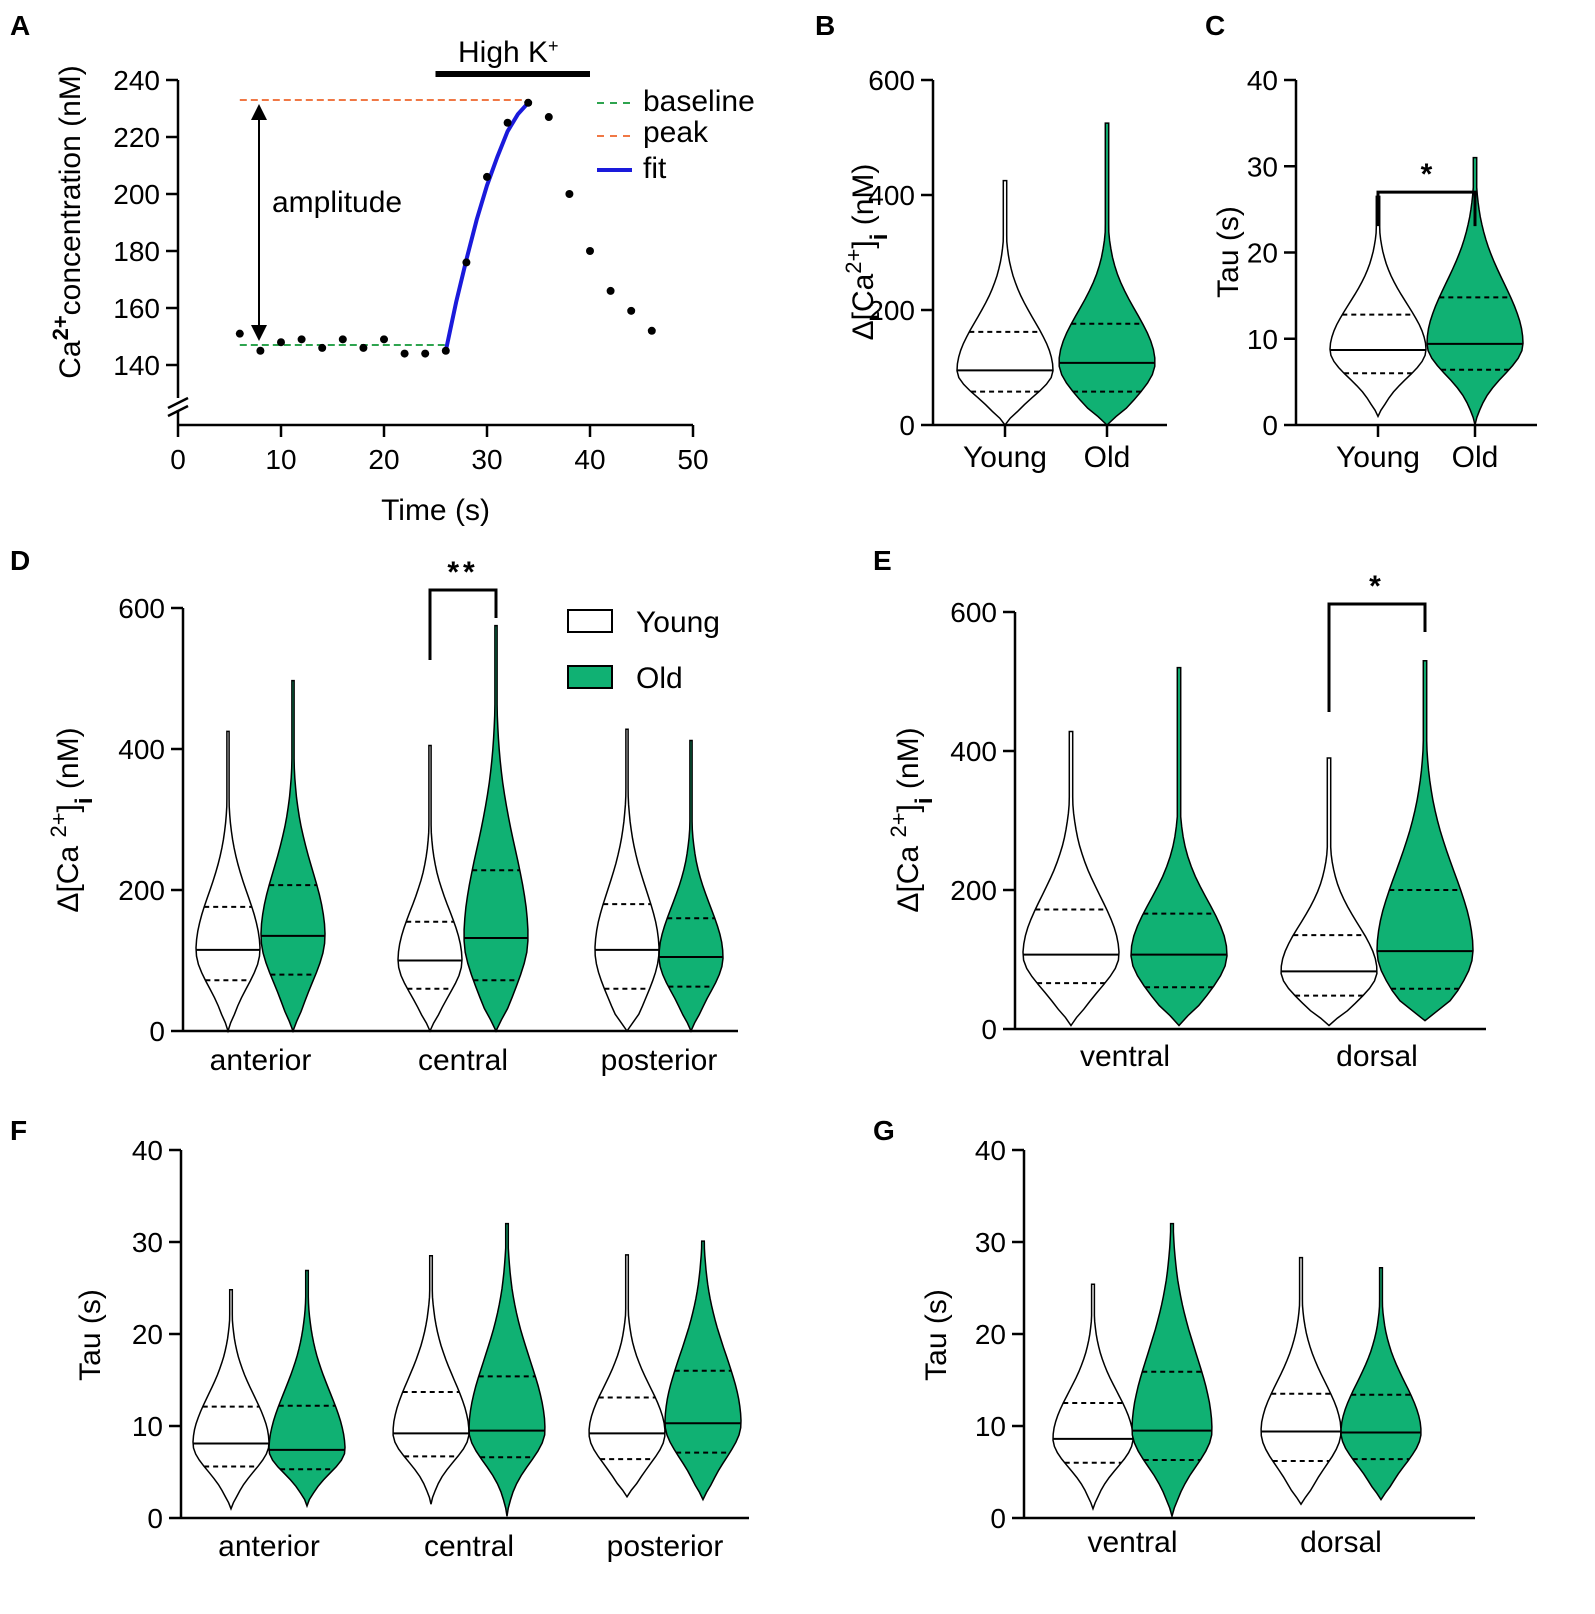 The width and height of the screenshot is (1595, 1614). What do you see at coordinates (486, 459) in the screenshot?
I see `x-tick-label: 30` at bounding box center [486, 459].